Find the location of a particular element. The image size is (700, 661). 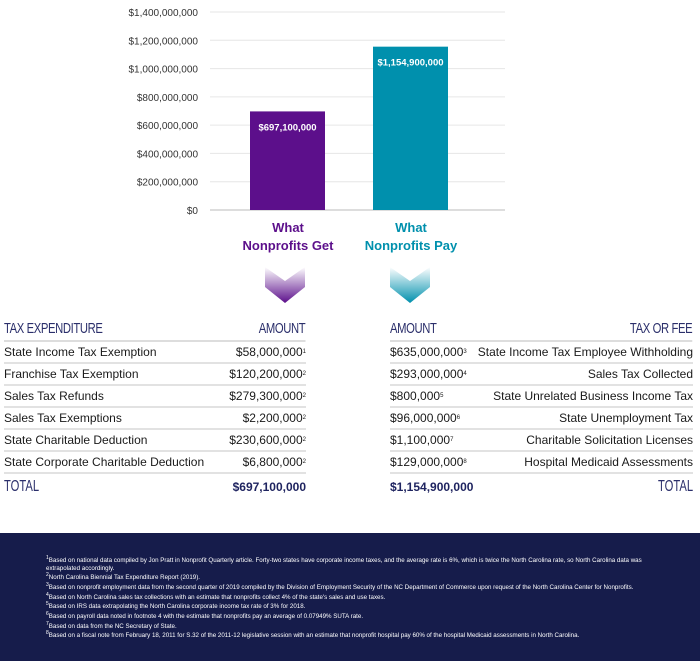

y-tick-label: $1,000,000,000 is located at coordinates (163, 70).